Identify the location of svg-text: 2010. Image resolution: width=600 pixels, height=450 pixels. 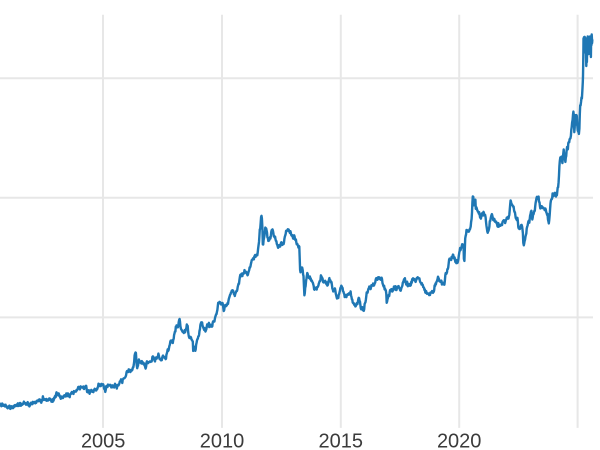
(222, 440).